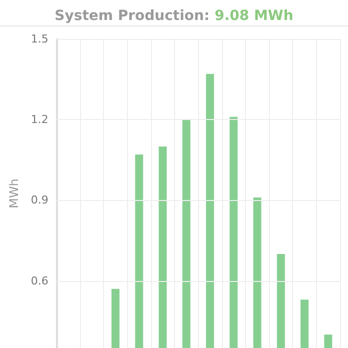 Image resolution: width=348 pixels, height=348 pixels. What do you see at coordinates (39, 39) in the screenshot?
I see `y-tick-label: 1.5` at bounding box center [39, 39].